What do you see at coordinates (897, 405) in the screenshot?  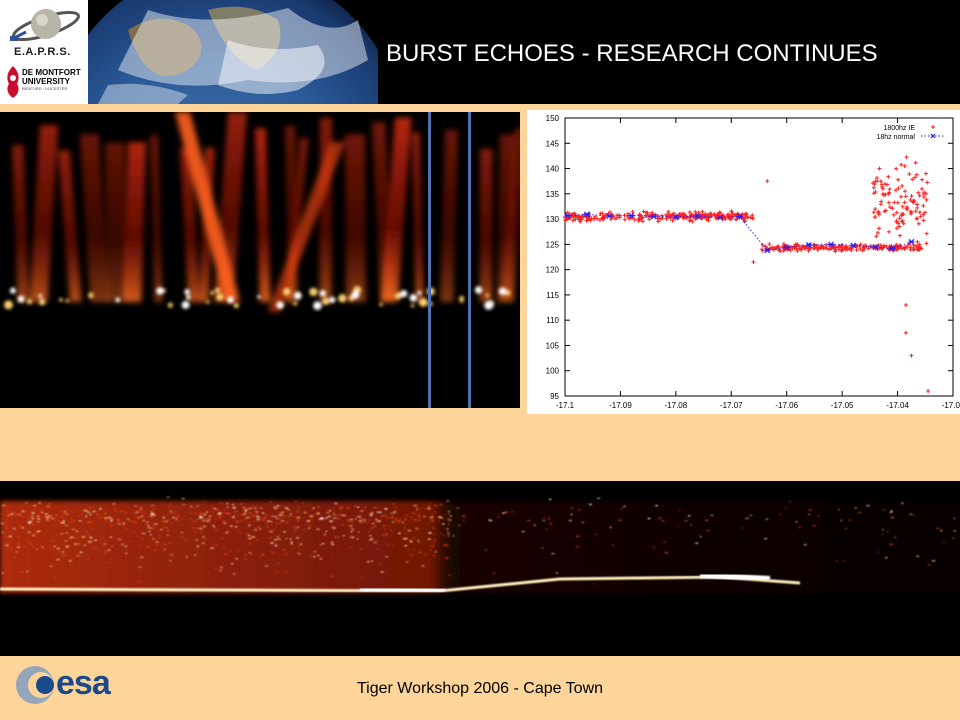 I see `x-tick-label: -17.04` at bounding box center [897, 405].